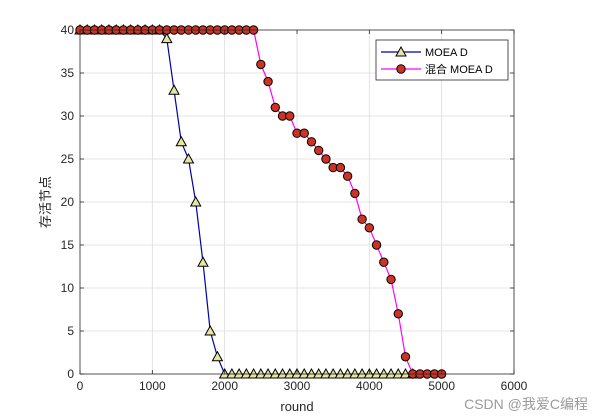 Image resolution: width=606 pixels, height=420 pixels. What do you see at coordinates (68, 245) in the screenshot?
I see `y-tick-label: 15` at bounding box center [68, 245].